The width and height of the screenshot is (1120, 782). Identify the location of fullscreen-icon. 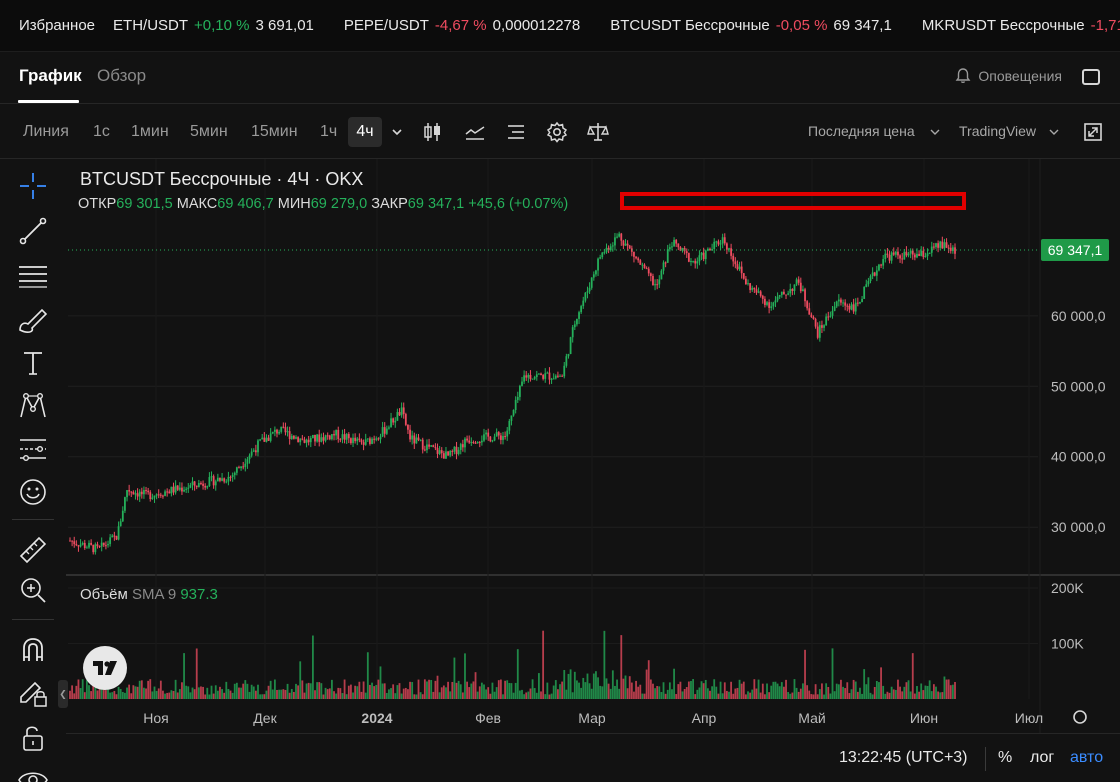
(1093, 132).